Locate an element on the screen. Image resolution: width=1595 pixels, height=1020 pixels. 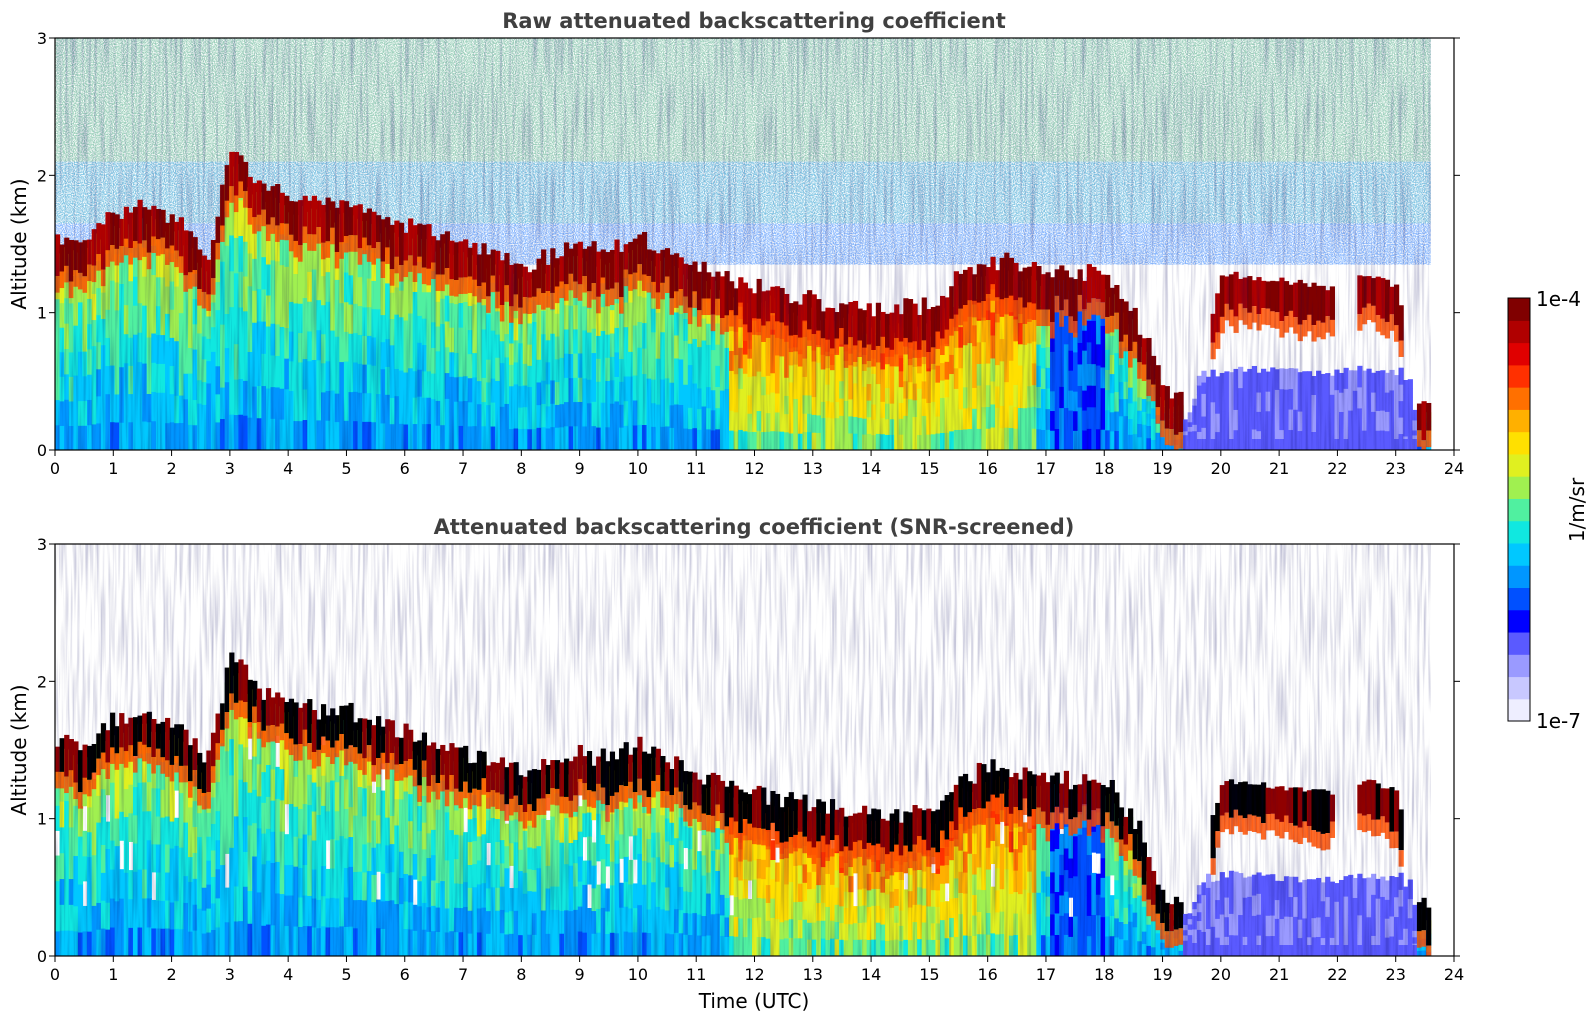
x-tick-label: 14 is located at coordinates (871, 468).